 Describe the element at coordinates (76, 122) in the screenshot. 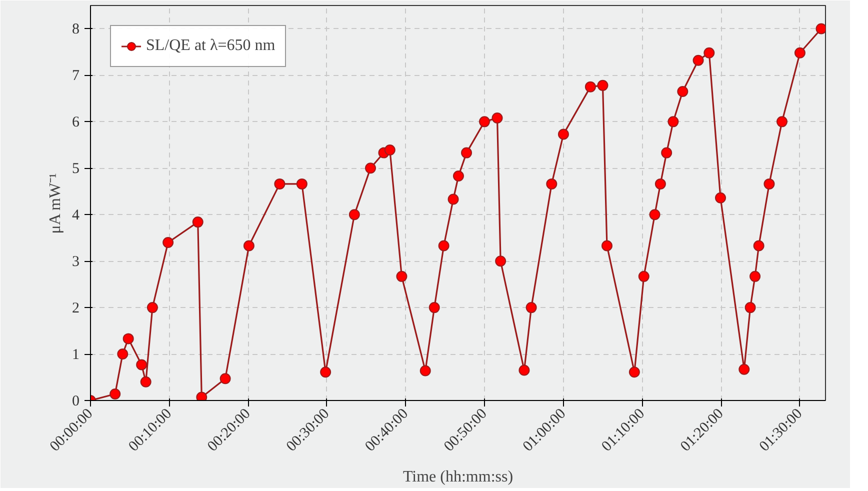

I see `y-tick-label: 6` at that location.